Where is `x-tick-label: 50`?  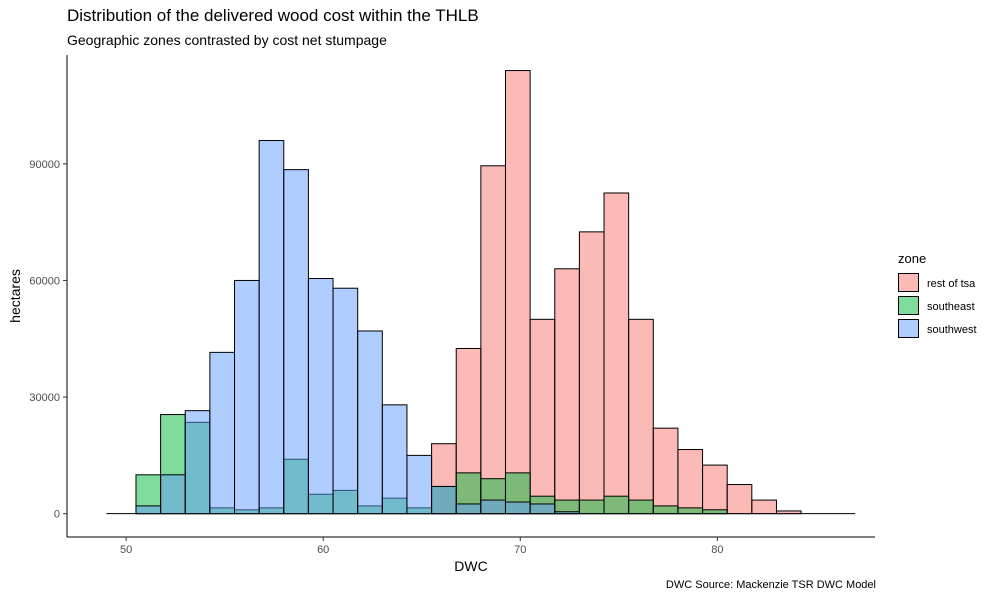 x-tick-label: 50 is located at coordinates (126, 550).